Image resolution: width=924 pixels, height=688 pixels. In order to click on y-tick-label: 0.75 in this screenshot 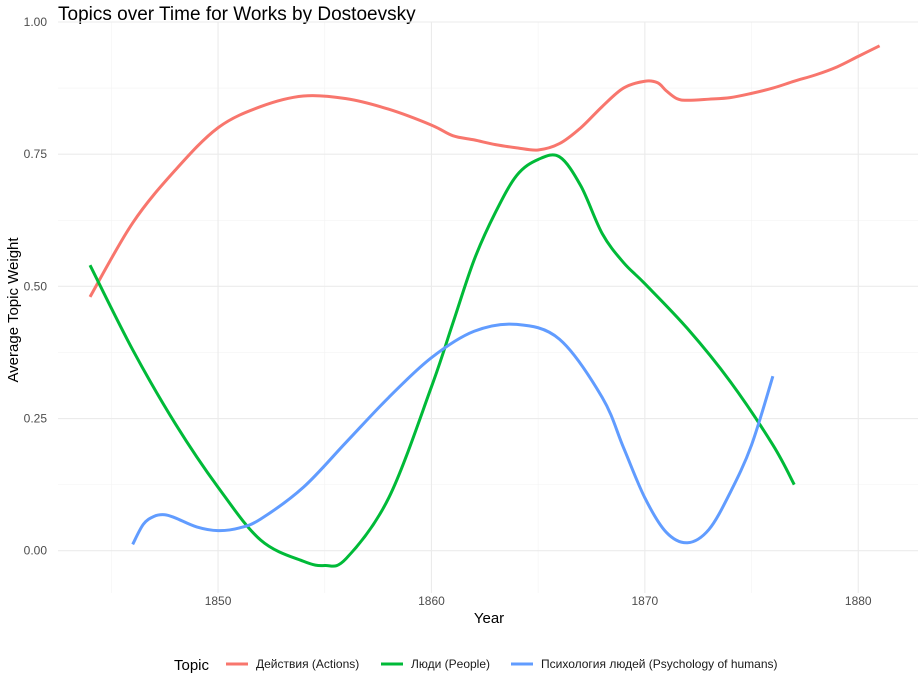, I will do `click(36, 154)`.